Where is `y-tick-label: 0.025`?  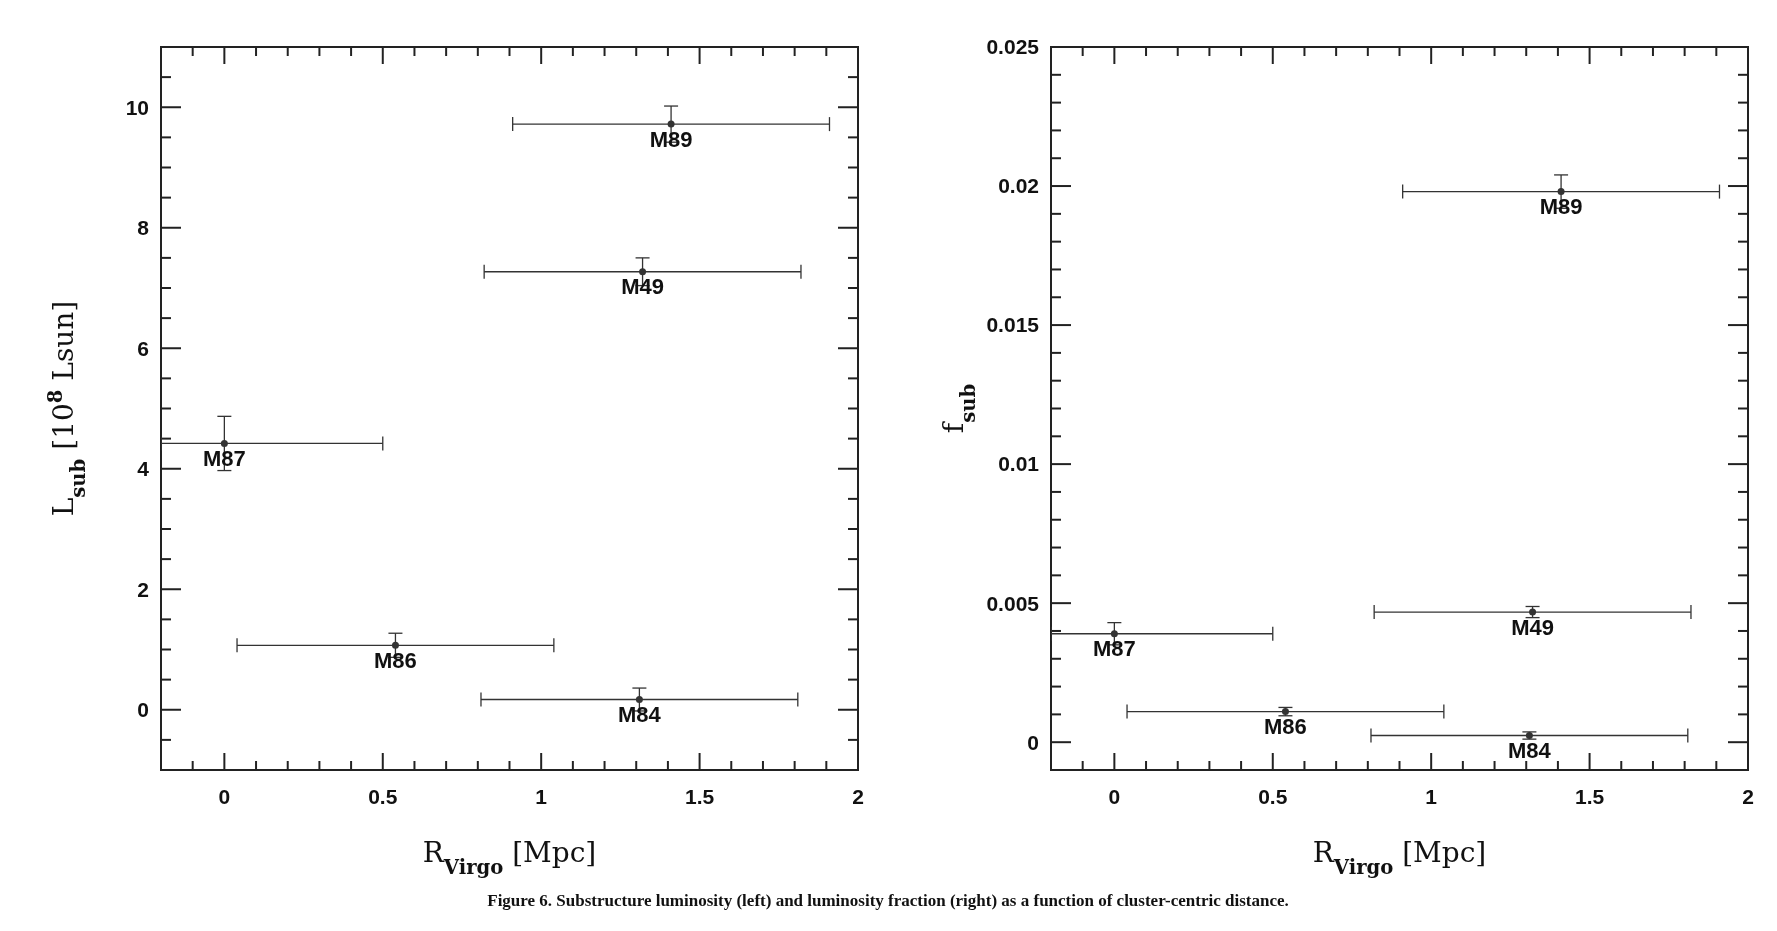
y-tick-label: 0.025 is located at coordinates (1013, 47).